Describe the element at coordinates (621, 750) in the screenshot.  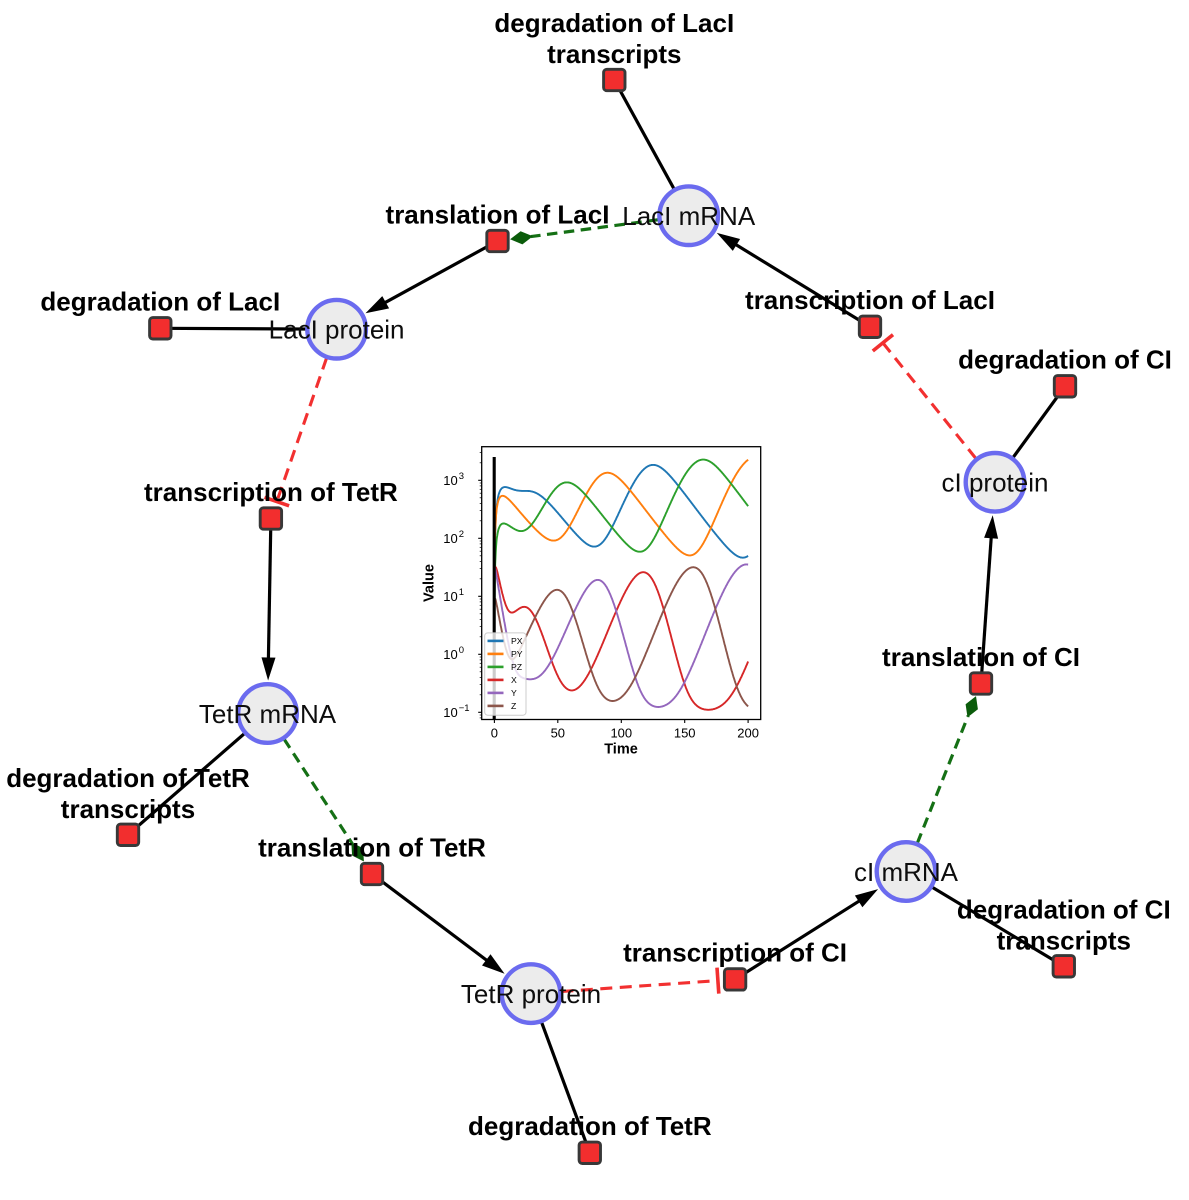
I see `svg-text: Time` at that location.